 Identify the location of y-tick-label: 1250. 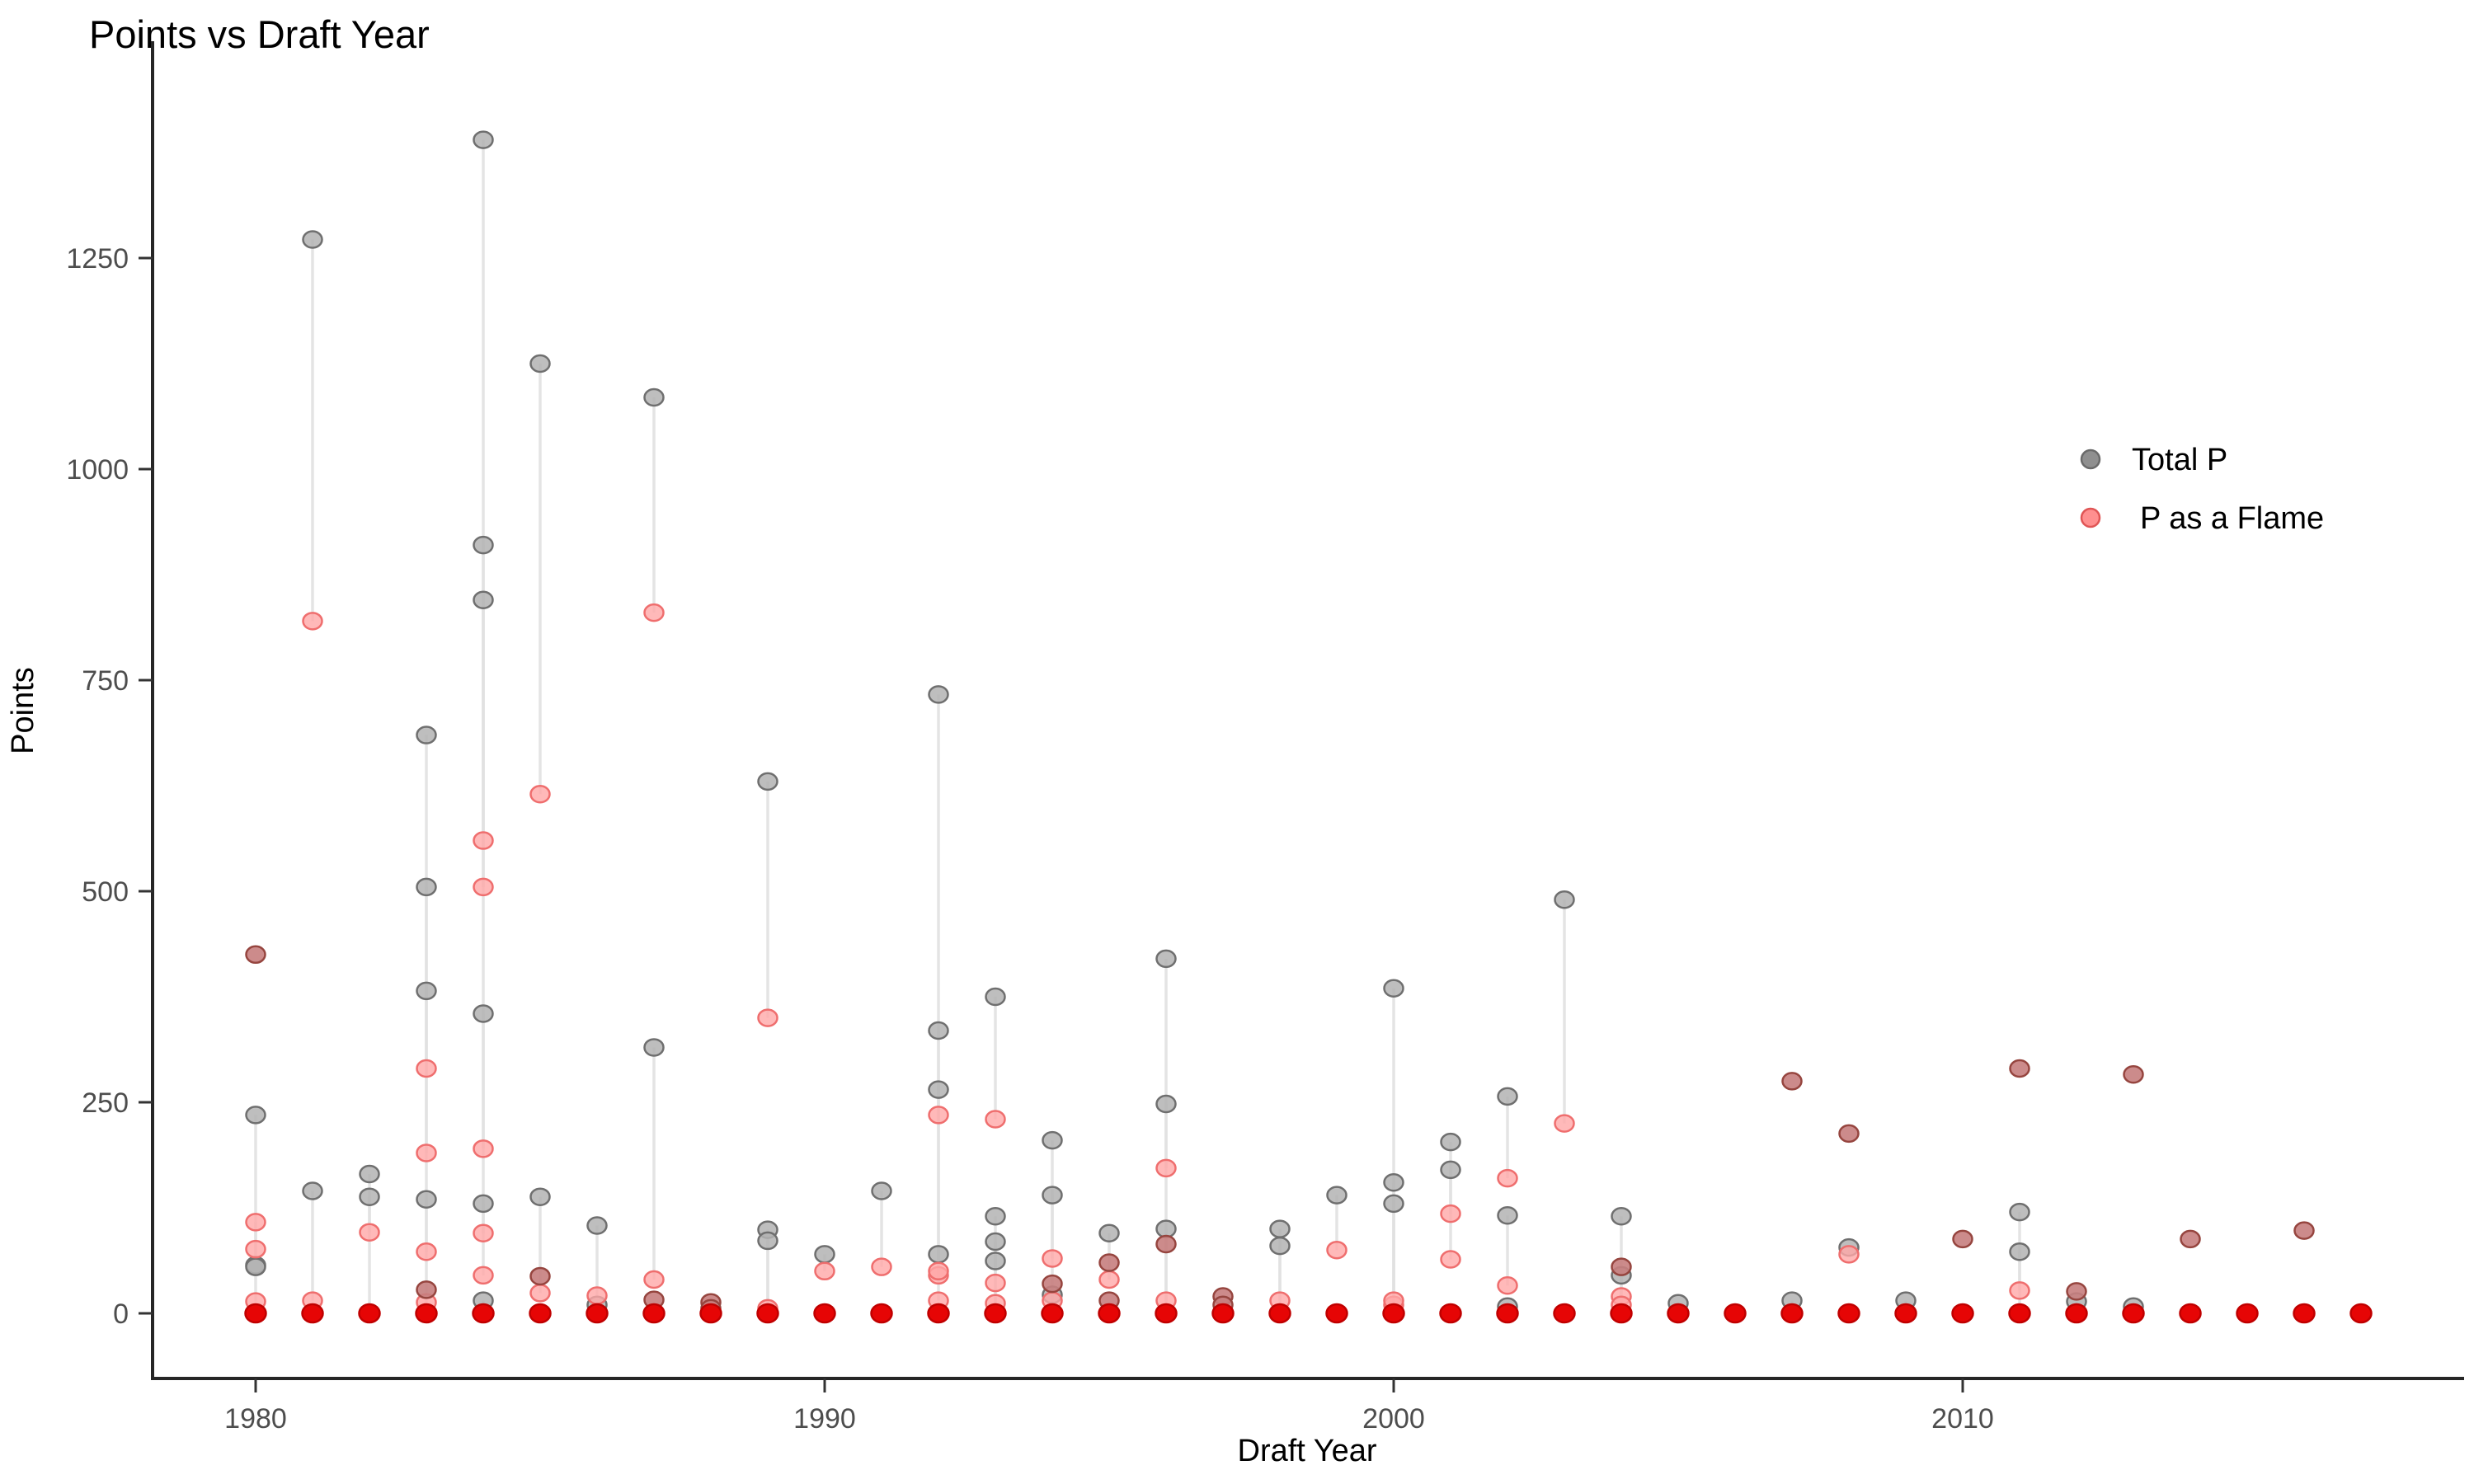
(97, 259).